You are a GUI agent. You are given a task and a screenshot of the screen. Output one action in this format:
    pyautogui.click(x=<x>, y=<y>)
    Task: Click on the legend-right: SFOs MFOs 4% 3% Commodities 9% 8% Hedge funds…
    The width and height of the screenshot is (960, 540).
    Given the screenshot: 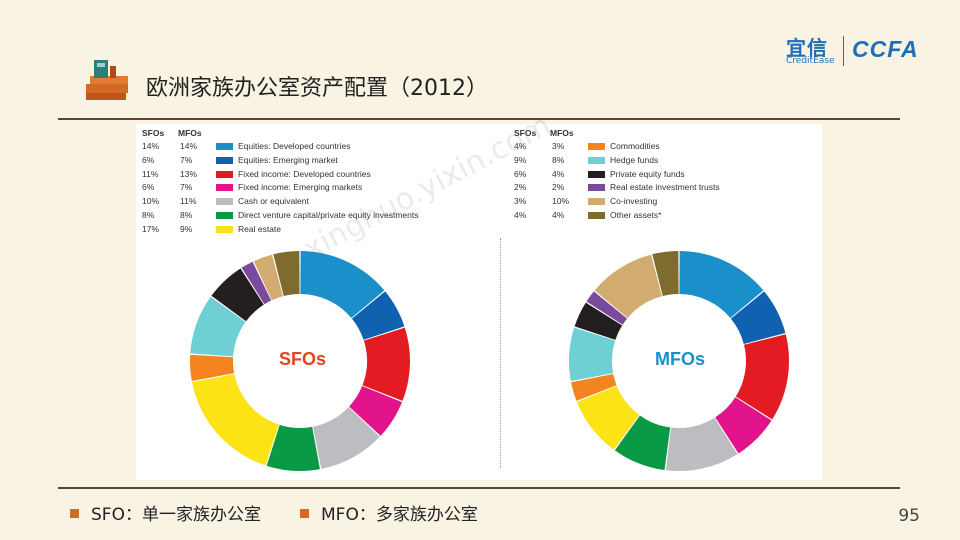 What is the action you would take?
    pyautogui.click(x=654, y=178)
    